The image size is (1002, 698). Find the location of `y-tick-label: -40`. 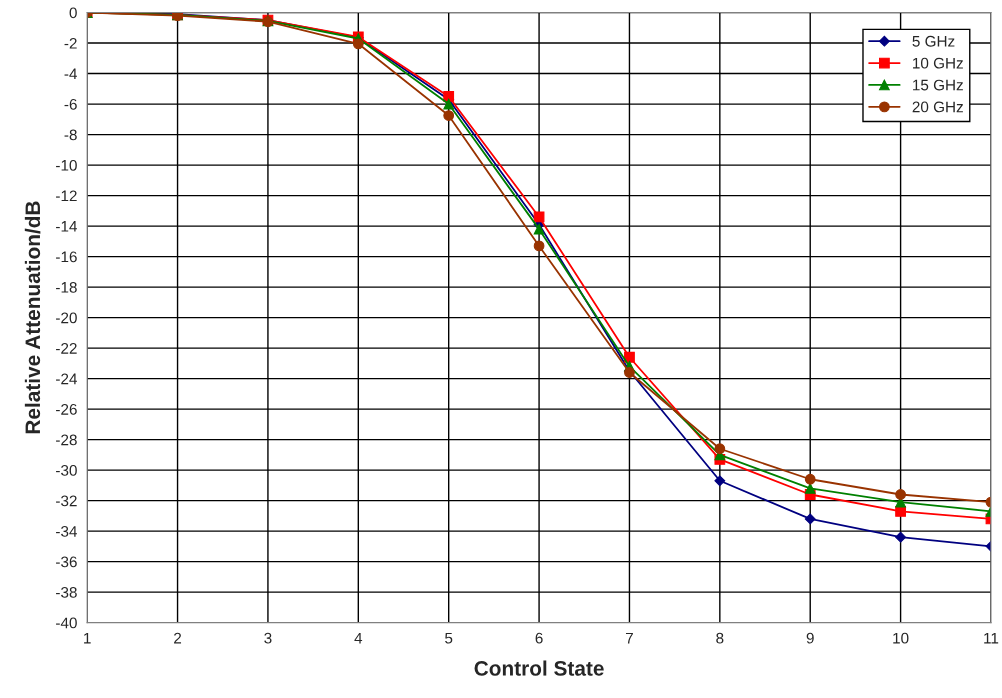

y-tick-label: -40 is located at coordinates (66, 623).